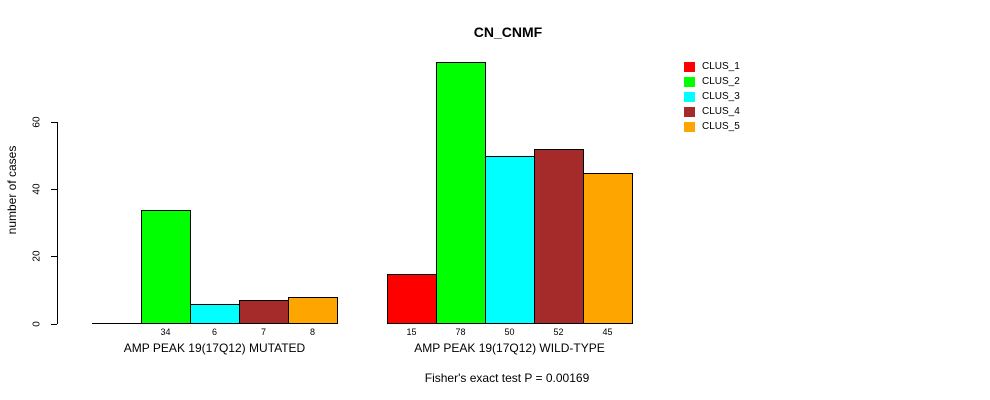 The height and width of the screenshot is (400, 990). What do you see at coordinates (214, 348) in the screenshot?
I see `x-category-label: AMP PEAK 19(17Q12) MUTATED` at bounding box center [214, 348].